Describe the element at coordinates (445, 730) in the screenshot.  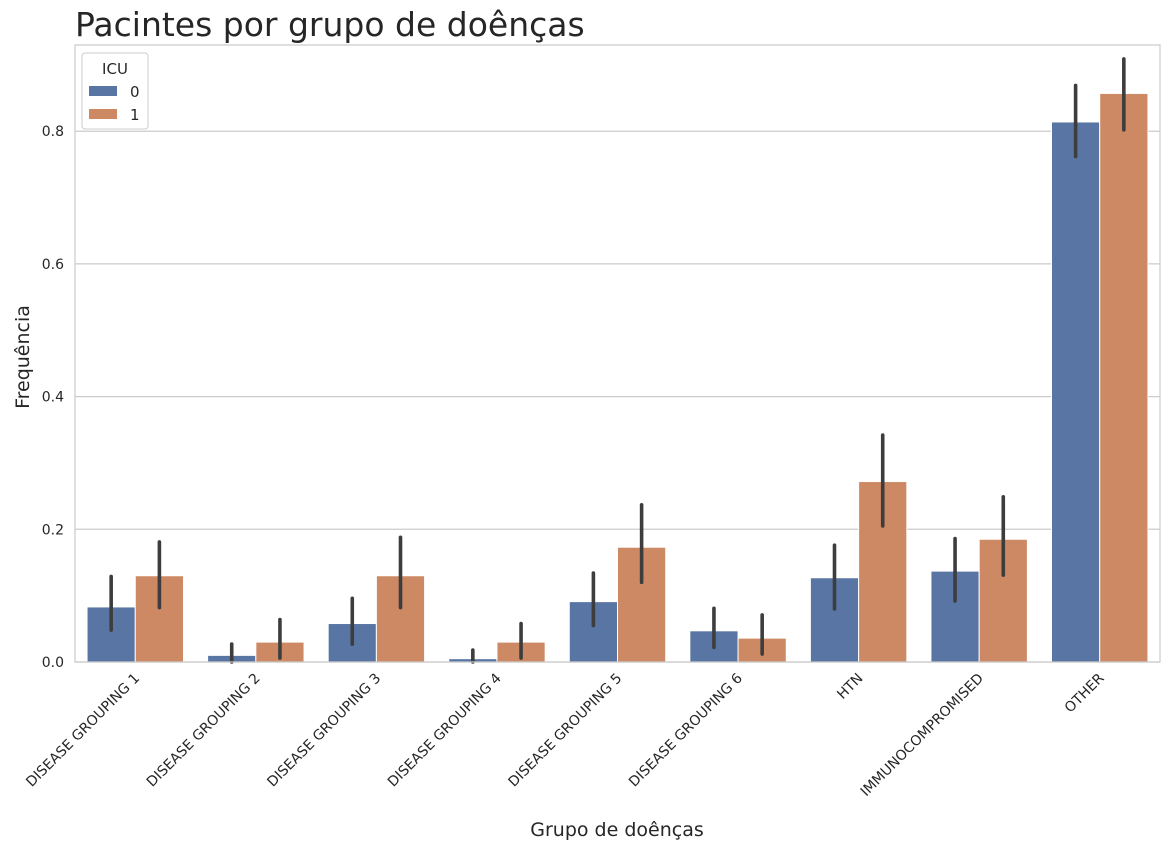
I see `x-tick-label: DISEASE GROUPING 4` at that location.